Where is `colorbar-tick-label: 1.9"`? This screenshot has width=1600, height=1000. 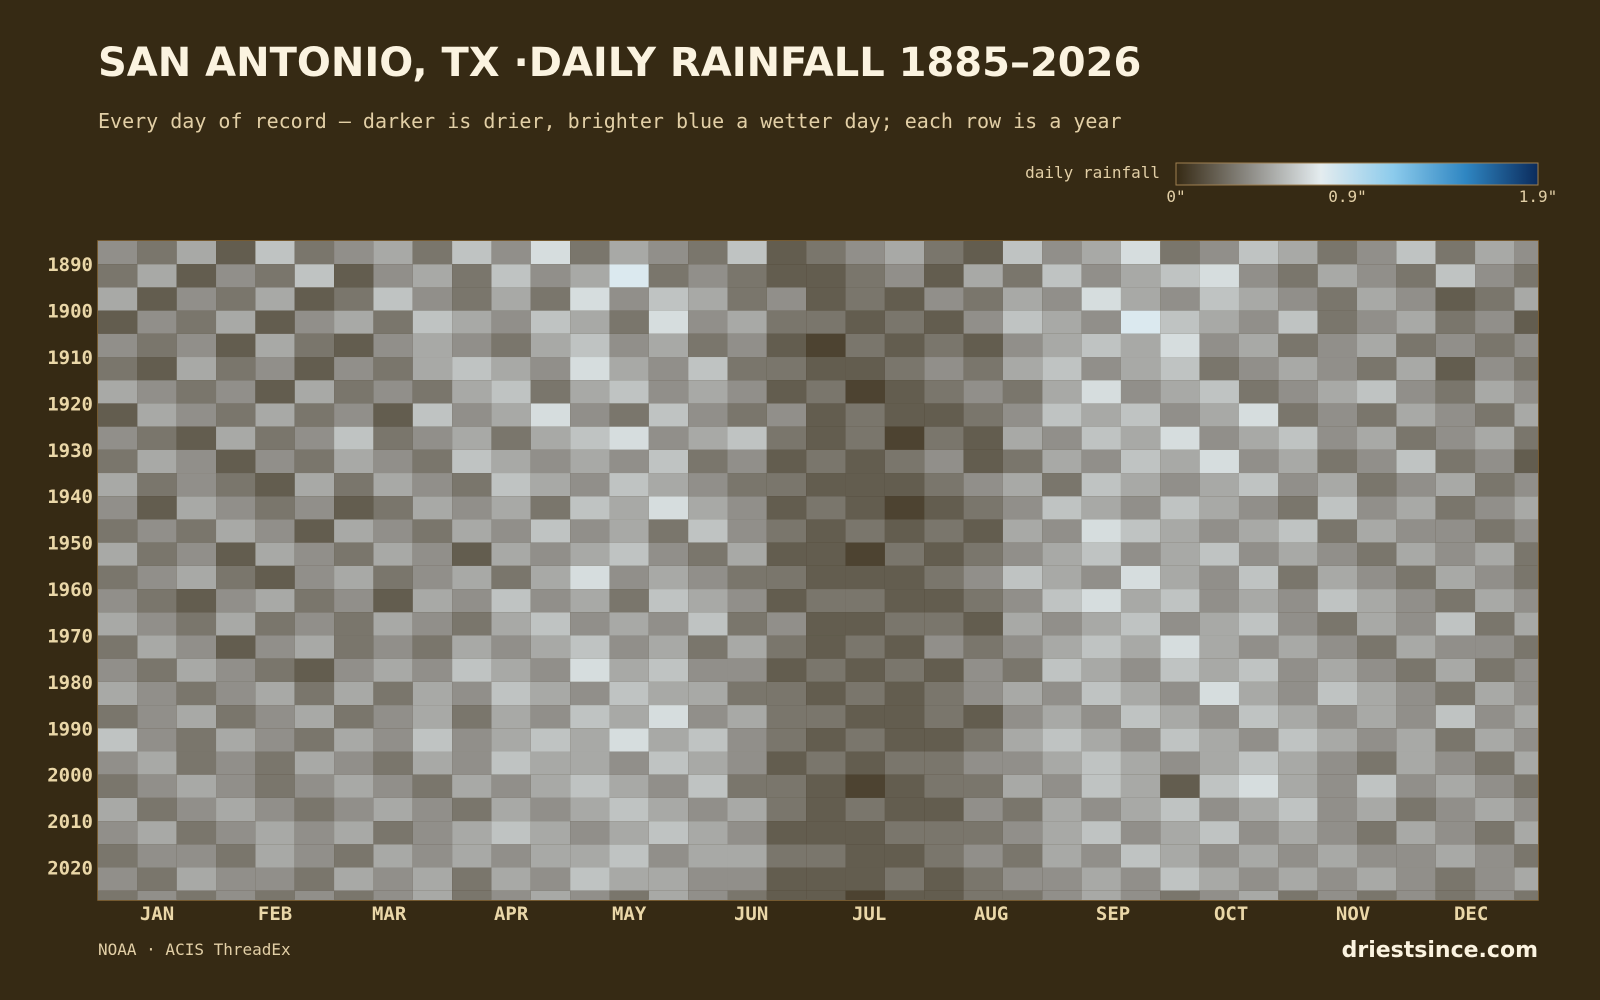 colorbar-tick-label: 1.9" is located at coordinates (1538, 196).